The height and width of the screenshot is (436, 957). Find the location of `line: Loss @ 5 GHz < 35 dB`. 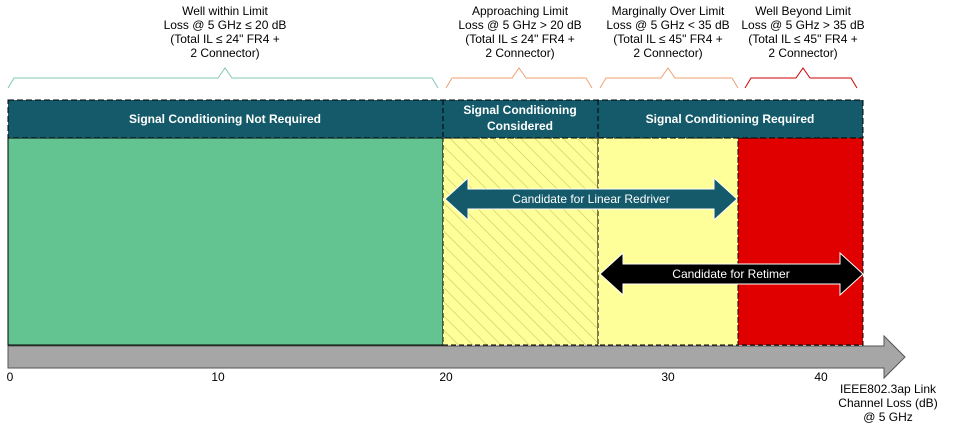

line: Loss @ 5 GHz < 35 dB is located at coordinates (667, 25).